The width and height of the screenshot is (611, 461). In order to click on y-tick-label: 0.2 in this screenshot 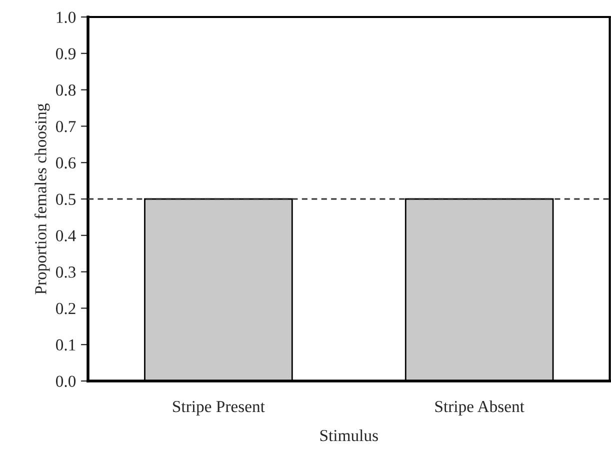, I will do `click(66, 308)`.